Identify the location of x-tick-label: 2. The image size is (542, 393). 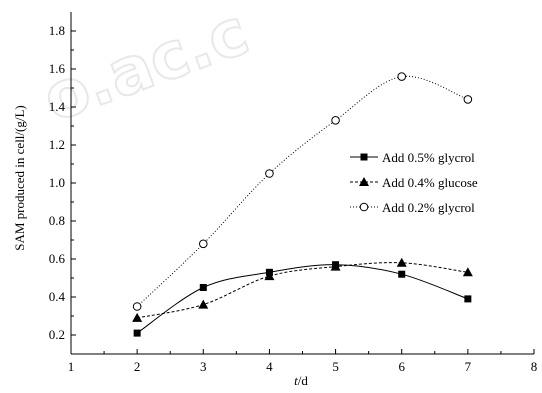
(137, 366).